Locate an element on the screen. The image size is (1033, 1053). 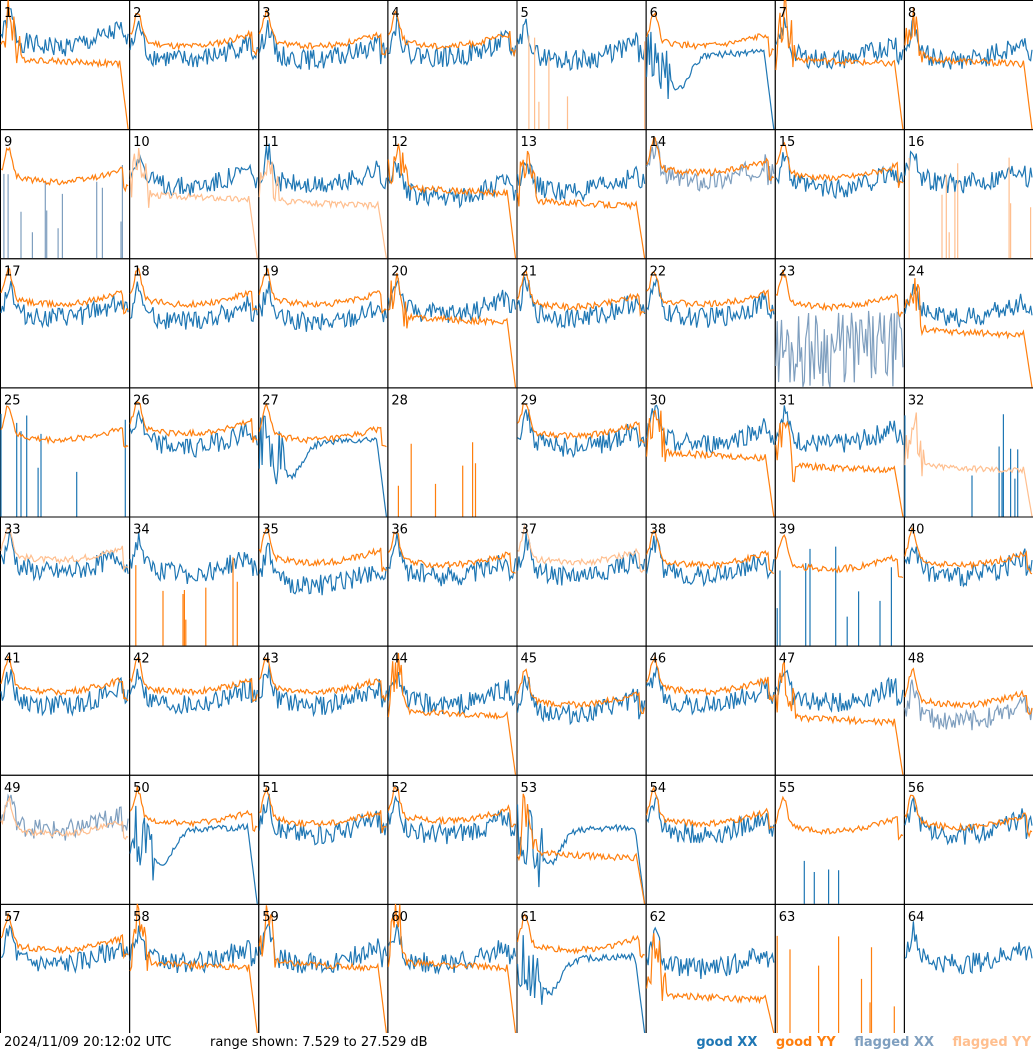
legend-good-xx: good XX is located at coordinates (727, 1042).